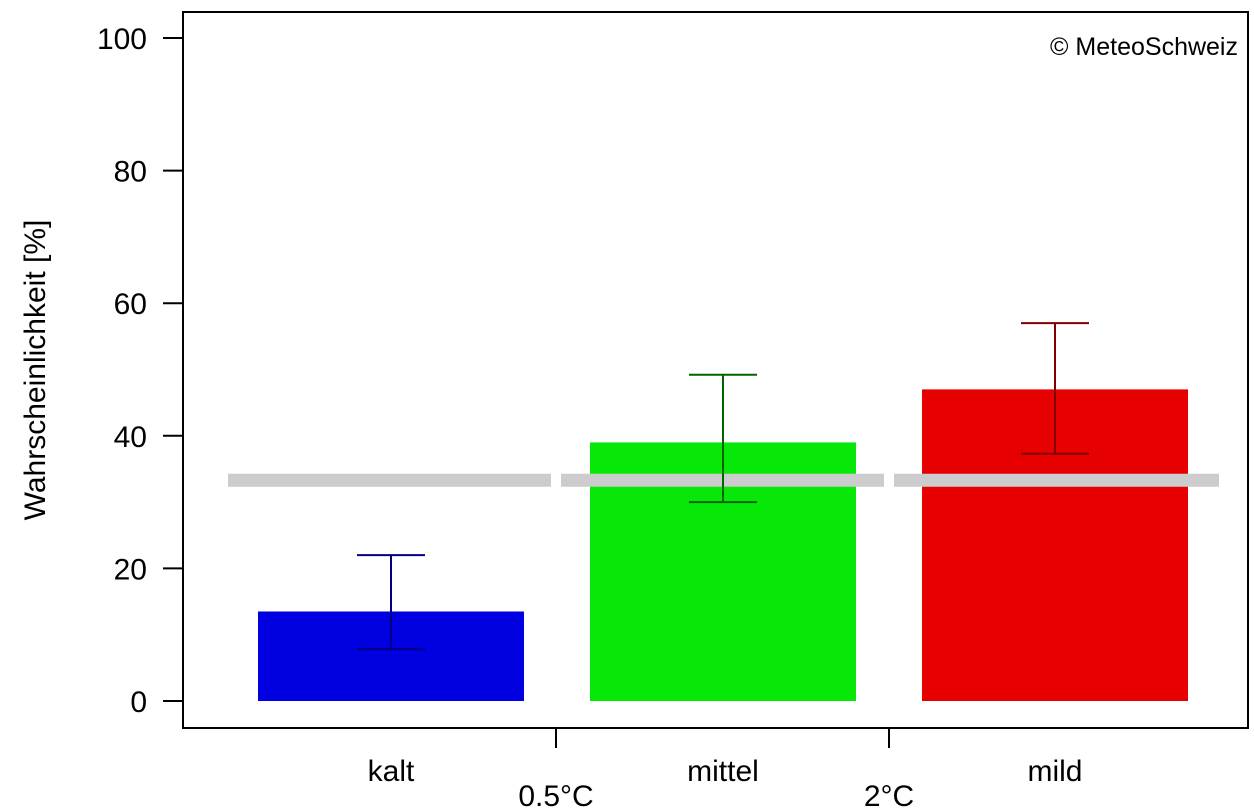  Describe the element at coordinates (122, 39) in the screenshot. I see `y-tick-label: 100` at that location.